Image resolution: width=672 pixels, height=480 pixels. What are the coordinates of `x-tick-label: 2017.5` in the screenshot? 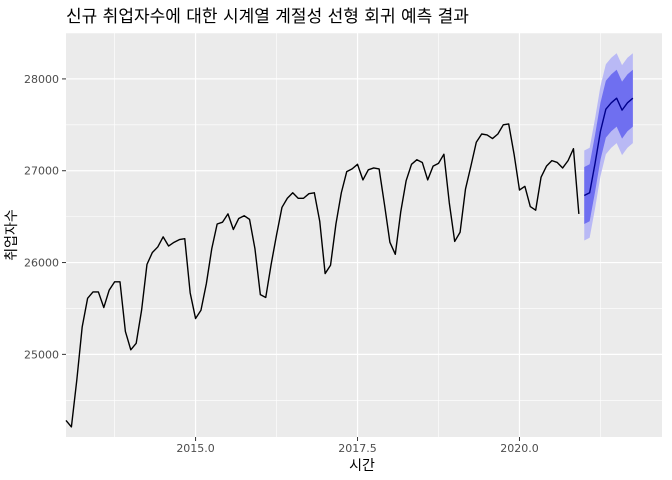 It's located at (357, 448).